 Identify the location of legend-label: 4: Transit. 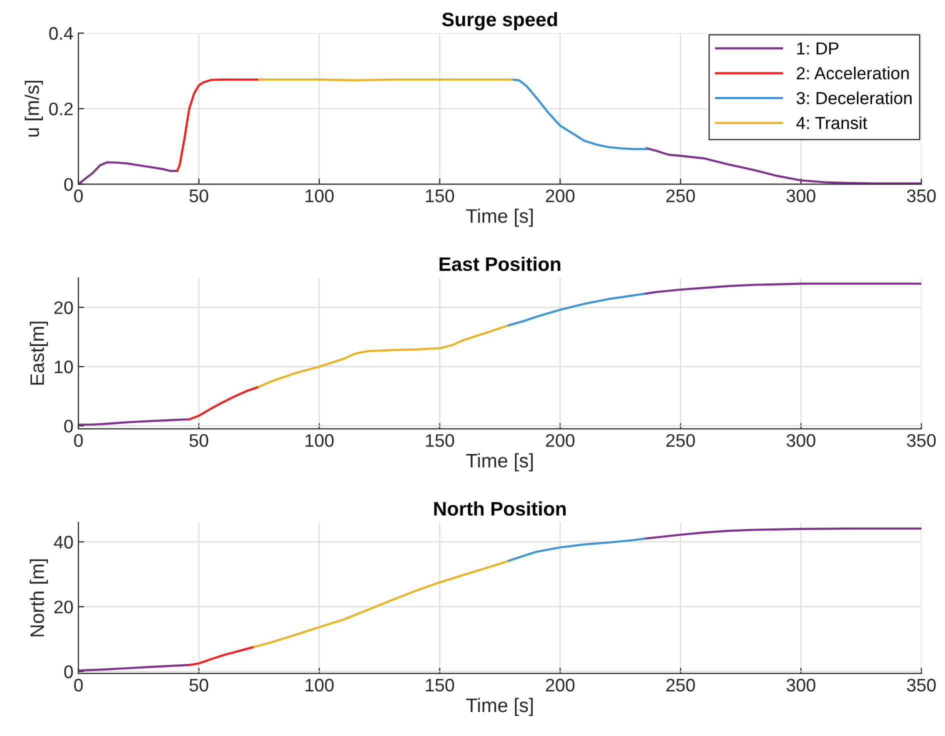
(832, 123).